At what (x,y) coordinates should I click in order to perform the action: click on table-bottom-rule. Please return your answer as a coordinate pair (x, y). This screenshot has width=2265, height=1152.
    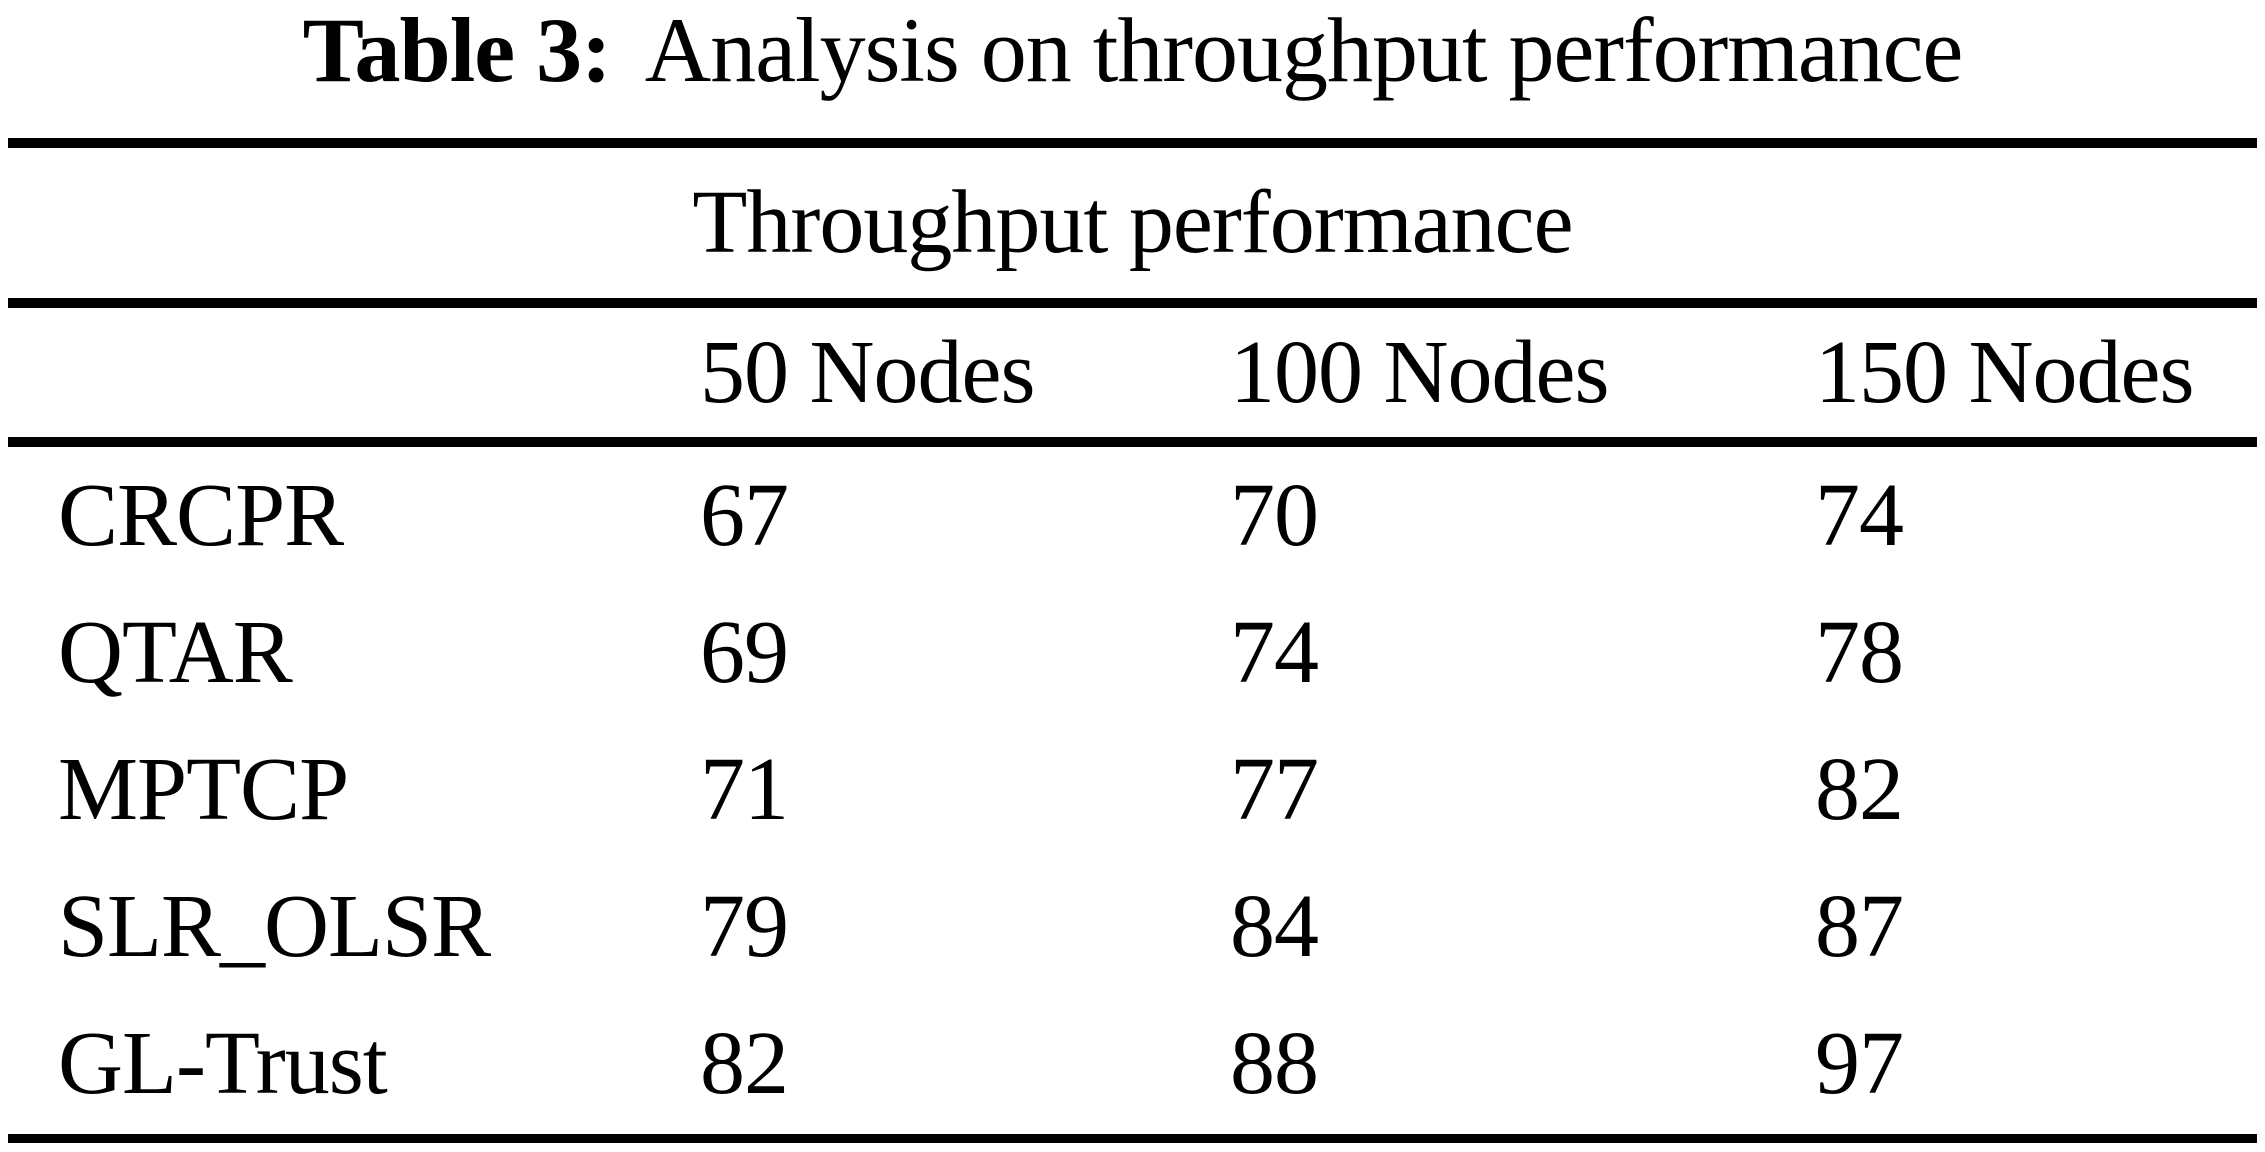
    Looking at the image, I should click on (1132, 1138).